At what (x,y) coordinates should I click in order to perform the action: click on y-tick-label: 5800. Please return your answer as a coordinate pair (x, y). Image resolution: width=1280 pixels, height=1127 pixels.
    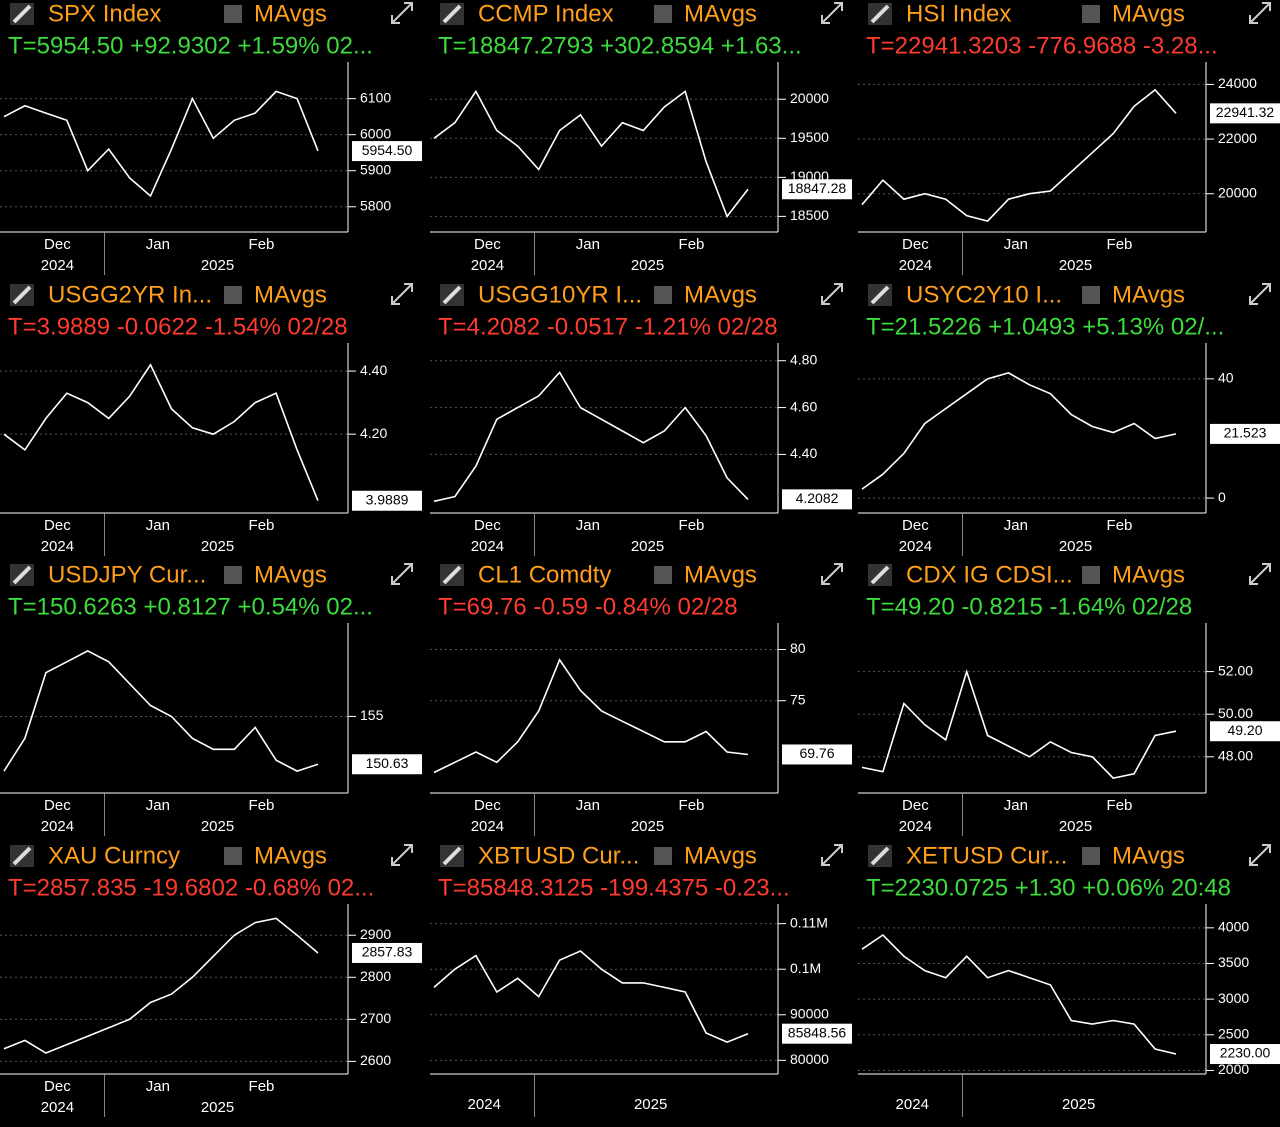
    Looking at the image, I should click on (375, 205).